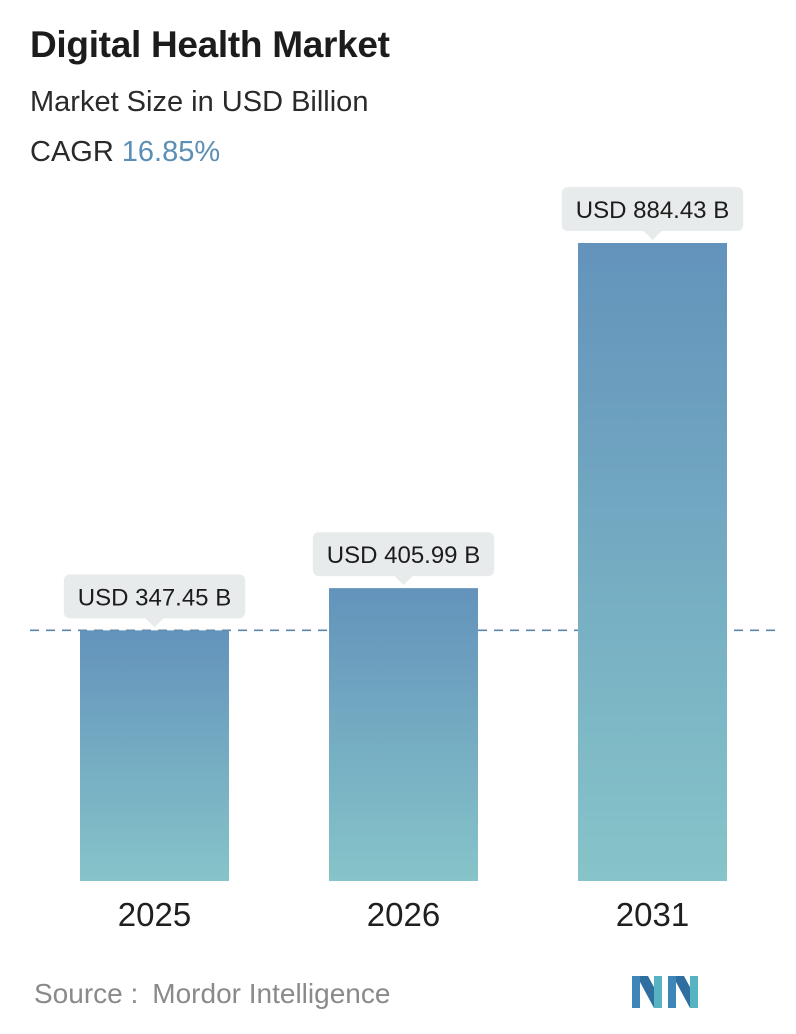  What do you see at coordinates (271, 993) in the screenshot?
I see `source-name: Mordor Intelligence` at bounding box center [271, 993].